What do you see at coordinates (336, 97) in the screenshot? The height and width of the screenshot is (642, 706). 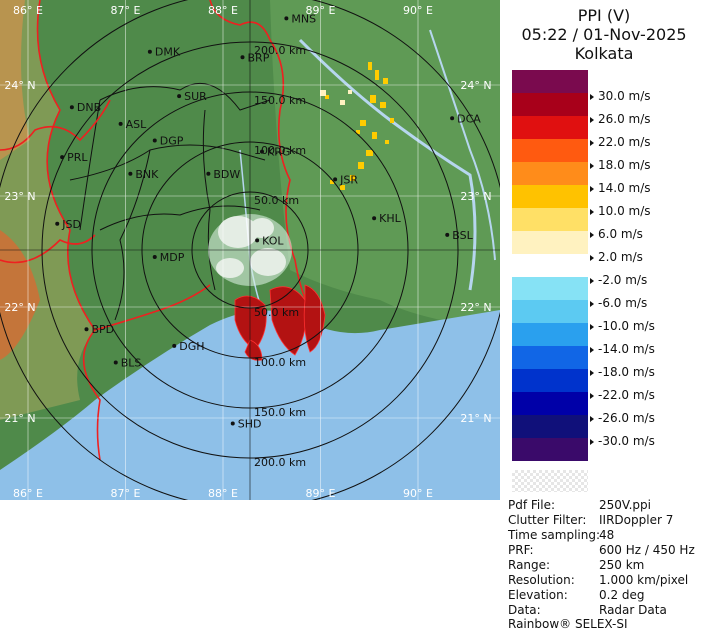 I see `velocity-echoes-light` at bounding box center [336, 97].